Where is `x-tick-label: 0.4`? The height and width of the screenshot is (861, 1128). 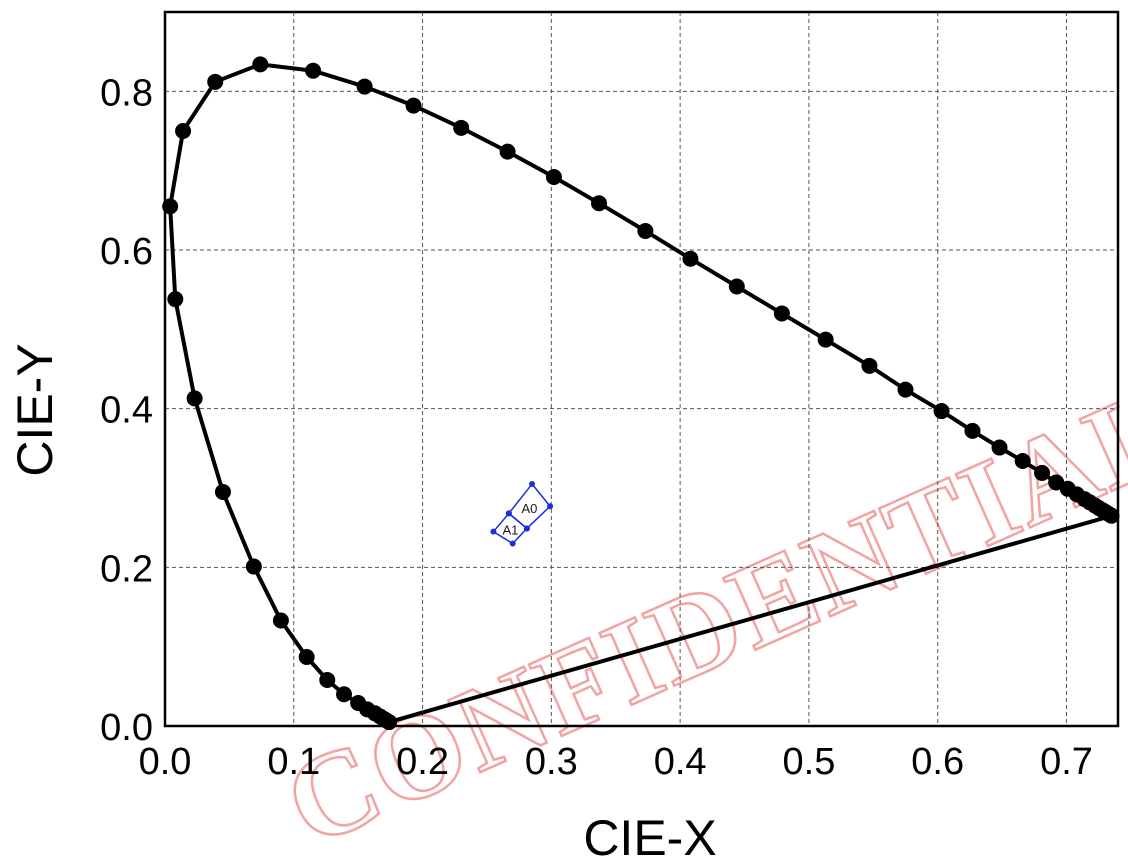
x-tick-label: 0.4 is located at coordinates (680, 762).